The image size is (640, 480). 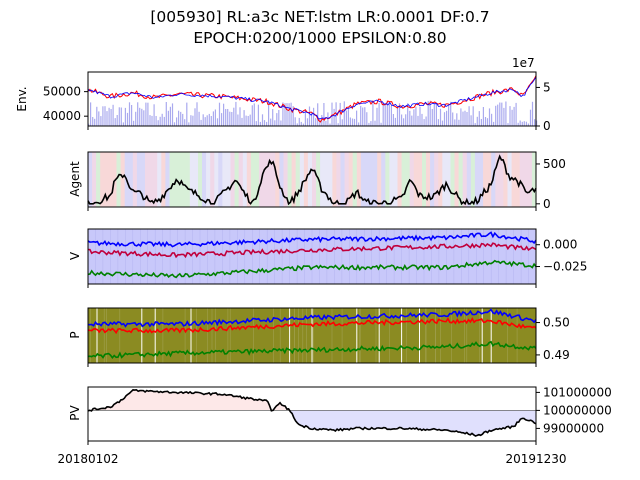 I want to click on env-right-5-label: 5, so click(x=547, y=87).